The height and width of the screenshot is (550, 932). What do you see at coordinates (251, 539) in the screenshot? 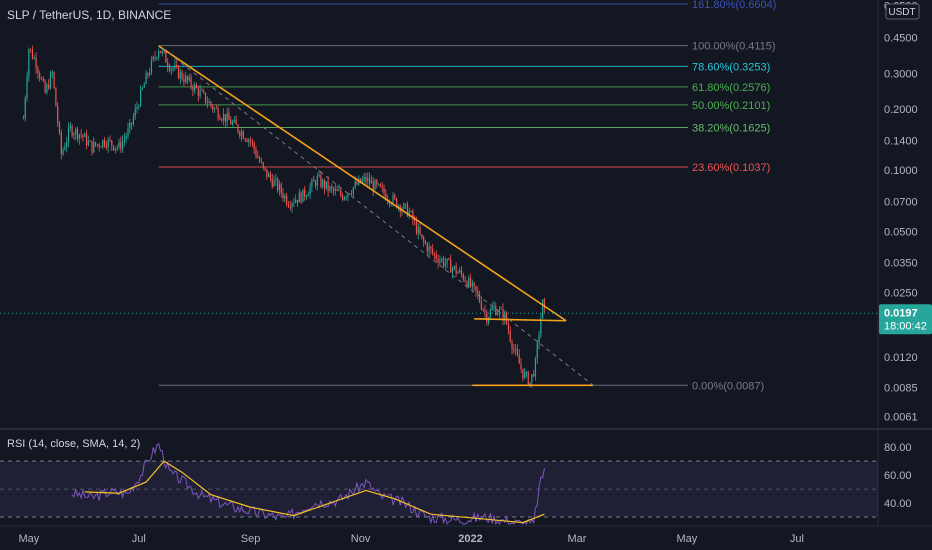
I see `time-tick-label: Sep` at bounding box center [251, 539].